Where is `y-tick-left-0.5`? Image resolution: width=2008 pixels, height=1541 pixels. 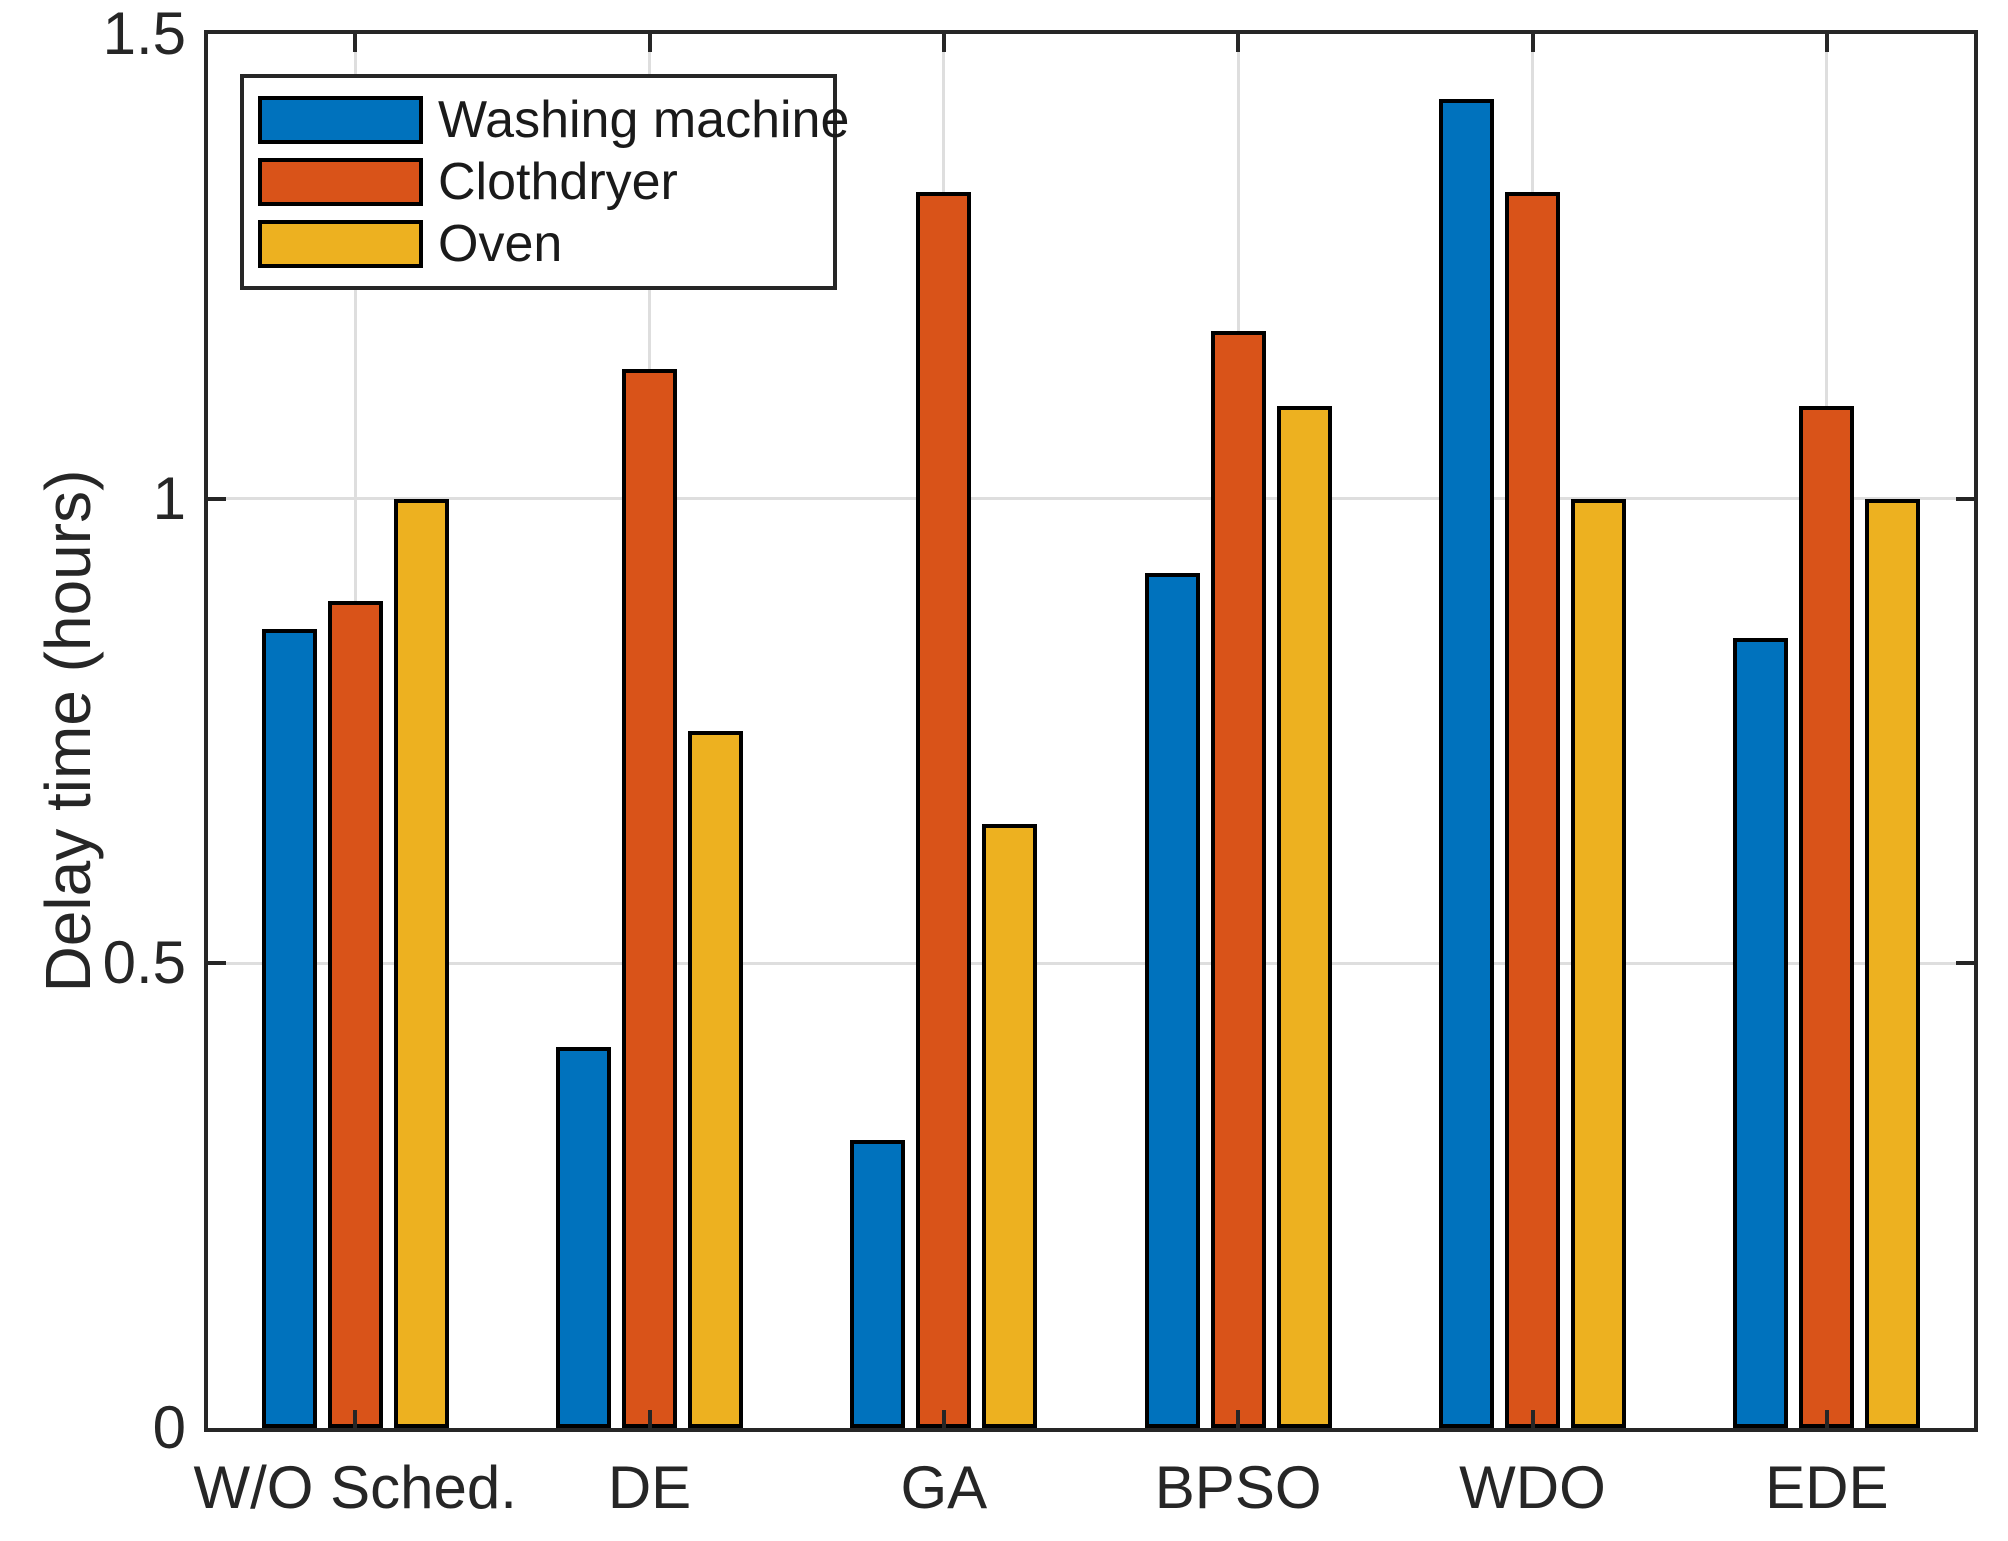 y-tick-left-0.5 is located at coordinates (217, 963).